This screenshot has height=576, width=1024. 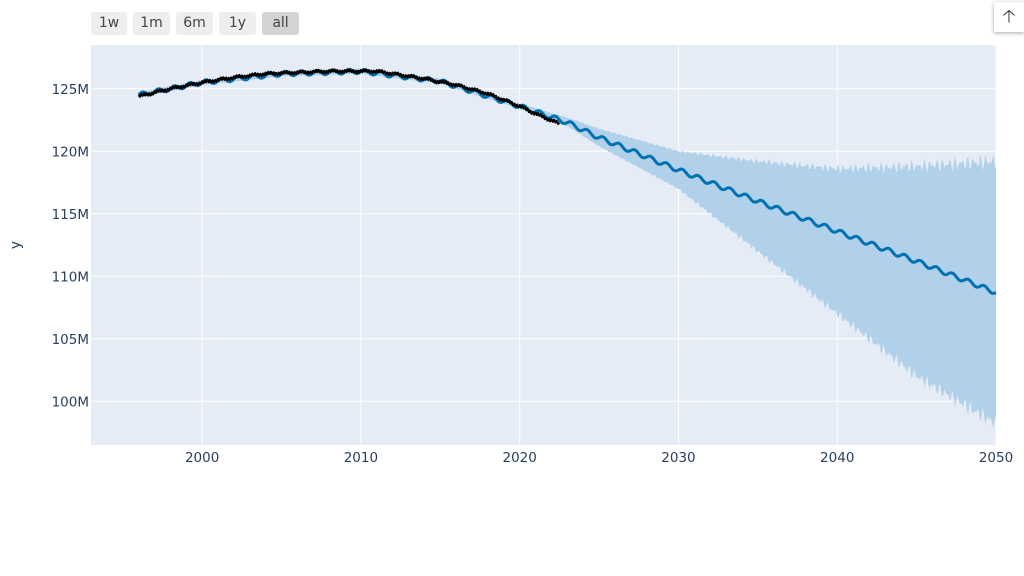 What do you see at coordinates (70, 90) in the screenshot?
I see `y-tick-label: 125M` at bounding box center [70, 90].